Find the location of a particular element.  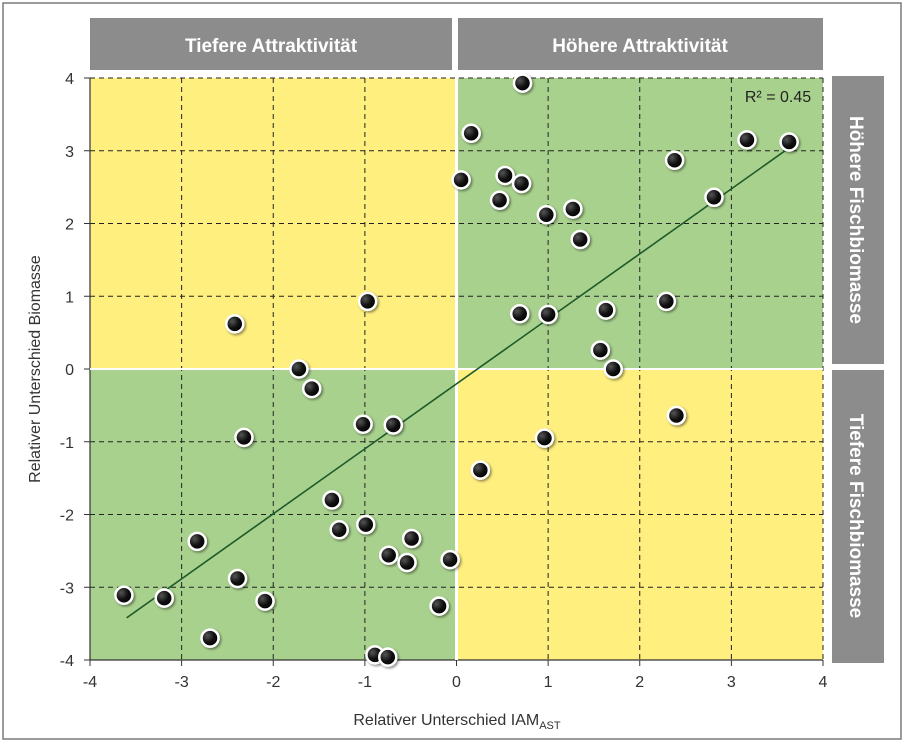

x-tick-label: 4 is located at coordinates (823, 682).